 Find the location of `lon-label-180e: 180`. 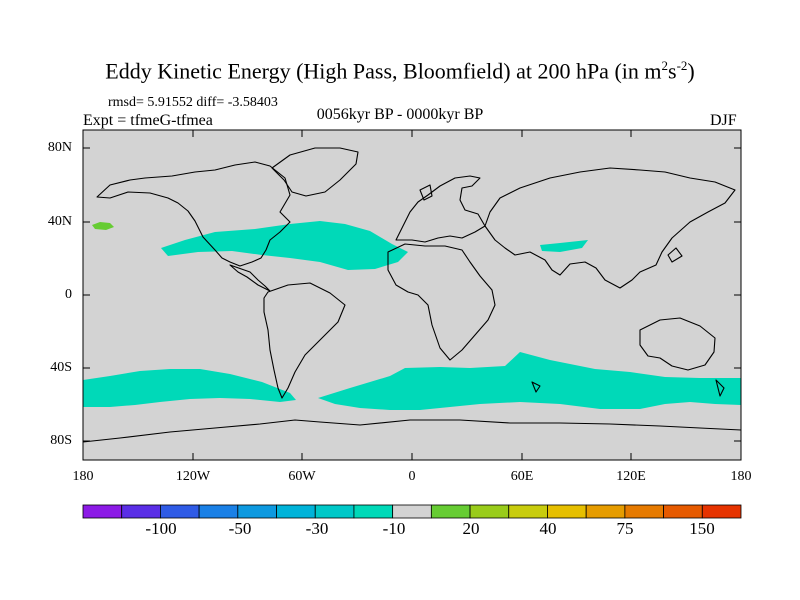

lon-label-180e: 180 is located at coordinates (741, 476).